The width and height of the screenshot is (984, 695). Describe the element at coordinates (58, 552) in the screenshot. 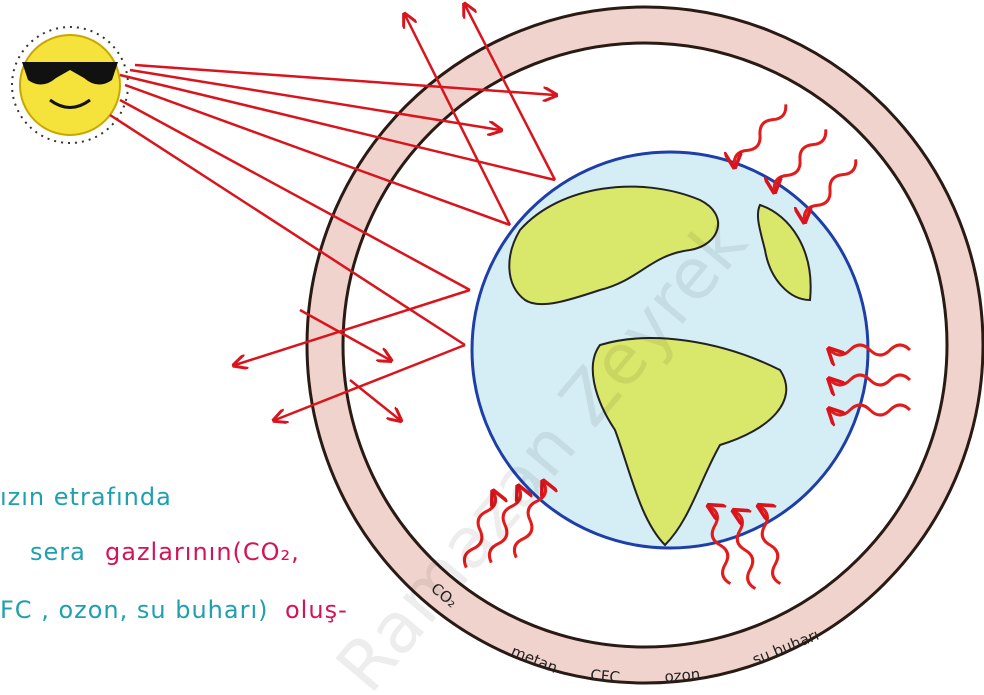

I see `text-line: sera` at that location.